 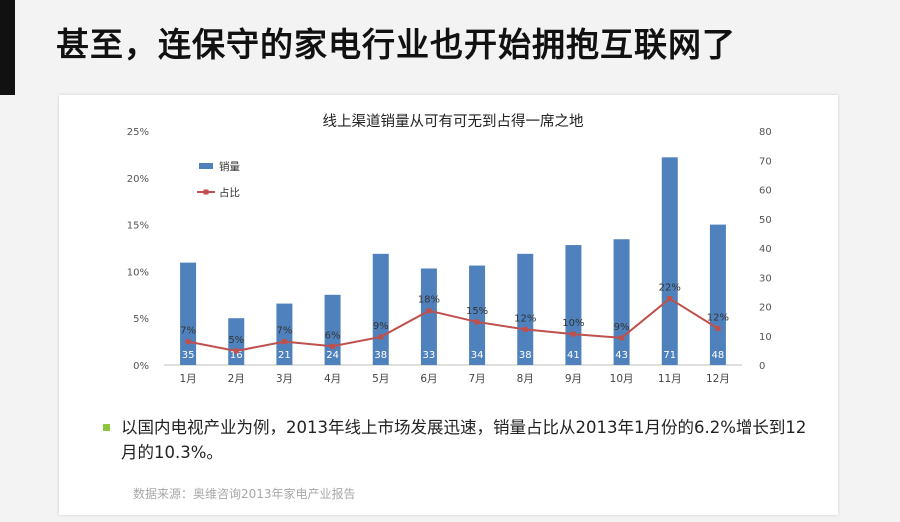 What do you see at coordinates (765, 278) in the screenshot?
I see `y-right-tick: 30` at bounding box center [765, 278].